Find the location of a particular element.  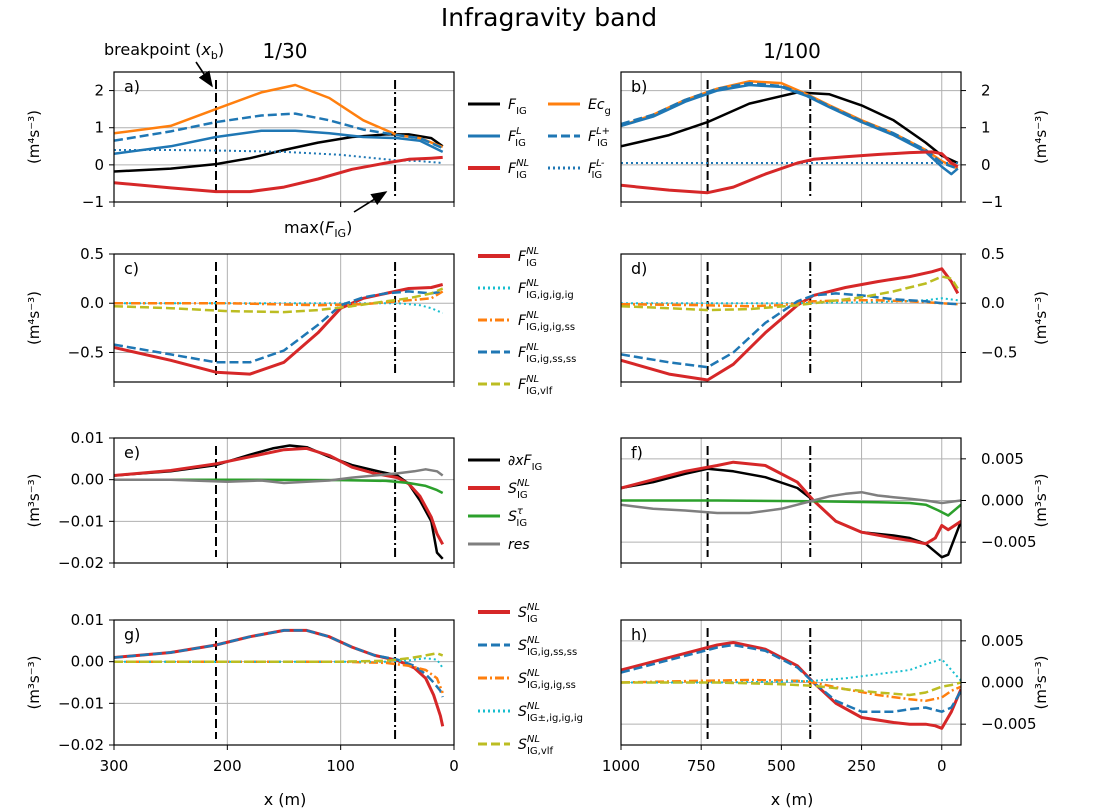

panel-g: −0.02 −0.01 0.00 0.01 300 200 100 0 (m³s⁻³) g) is located at coordinates (242, 693).